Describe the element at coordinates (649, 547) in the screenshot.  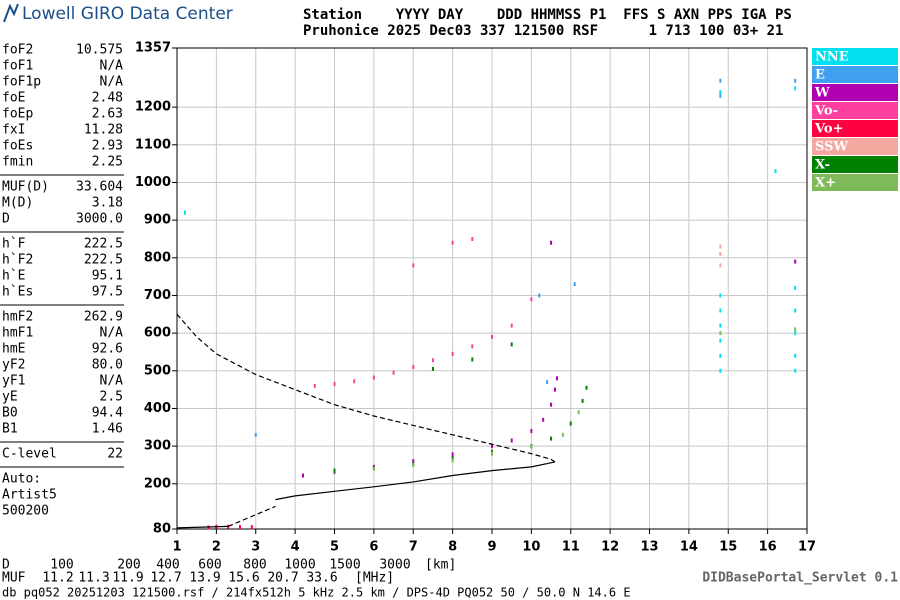
I see `x-tick-label: 13` at that location.